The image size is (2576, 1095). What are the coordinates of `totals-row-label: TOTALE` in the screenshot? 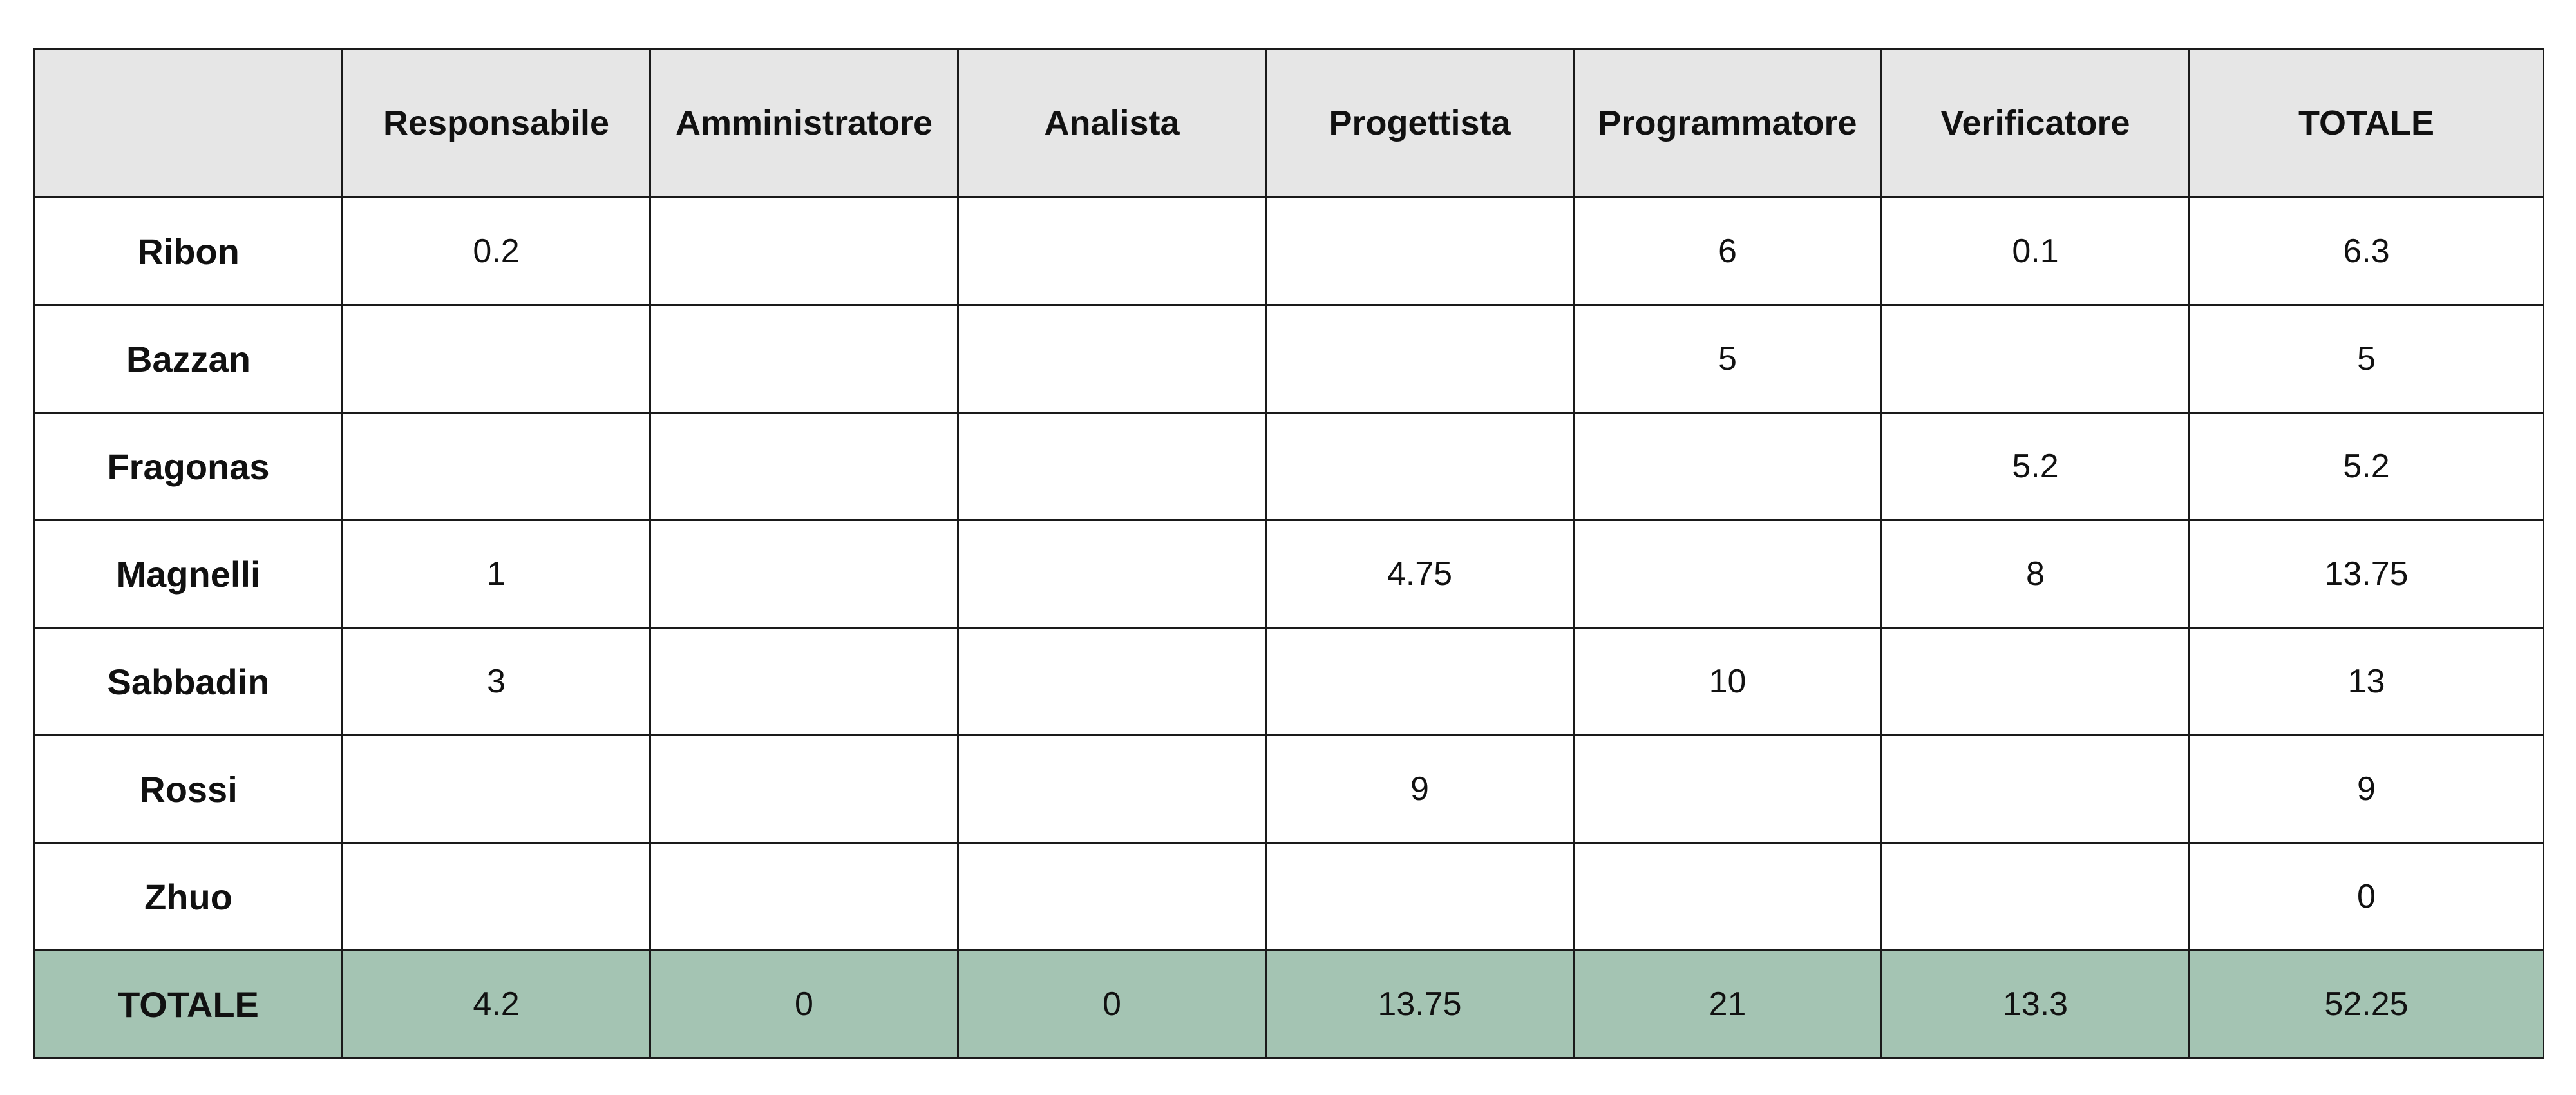 It's located at (188, 1004).